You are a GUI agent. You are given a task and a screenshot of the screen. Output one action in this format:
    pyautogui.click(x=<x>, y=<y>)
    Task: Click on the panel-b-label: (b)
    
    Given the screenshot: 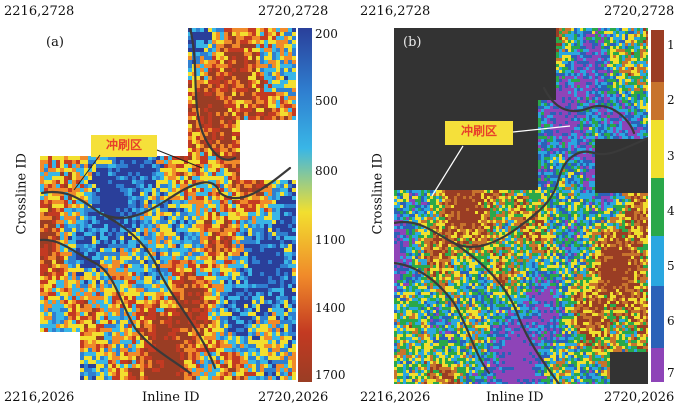 What is the action you would take?
    pyautogui.click(x=412, y=42)
    